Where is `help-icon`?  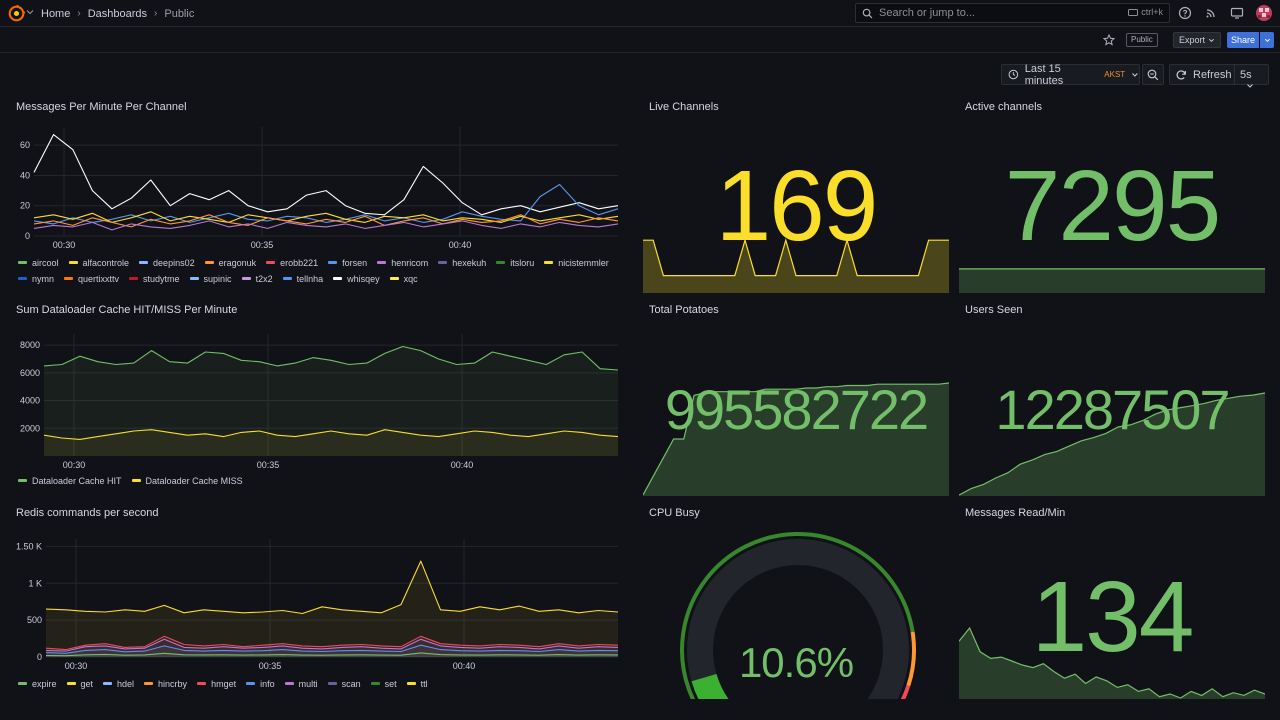 help-icon is located at coordinates (1185, 13).